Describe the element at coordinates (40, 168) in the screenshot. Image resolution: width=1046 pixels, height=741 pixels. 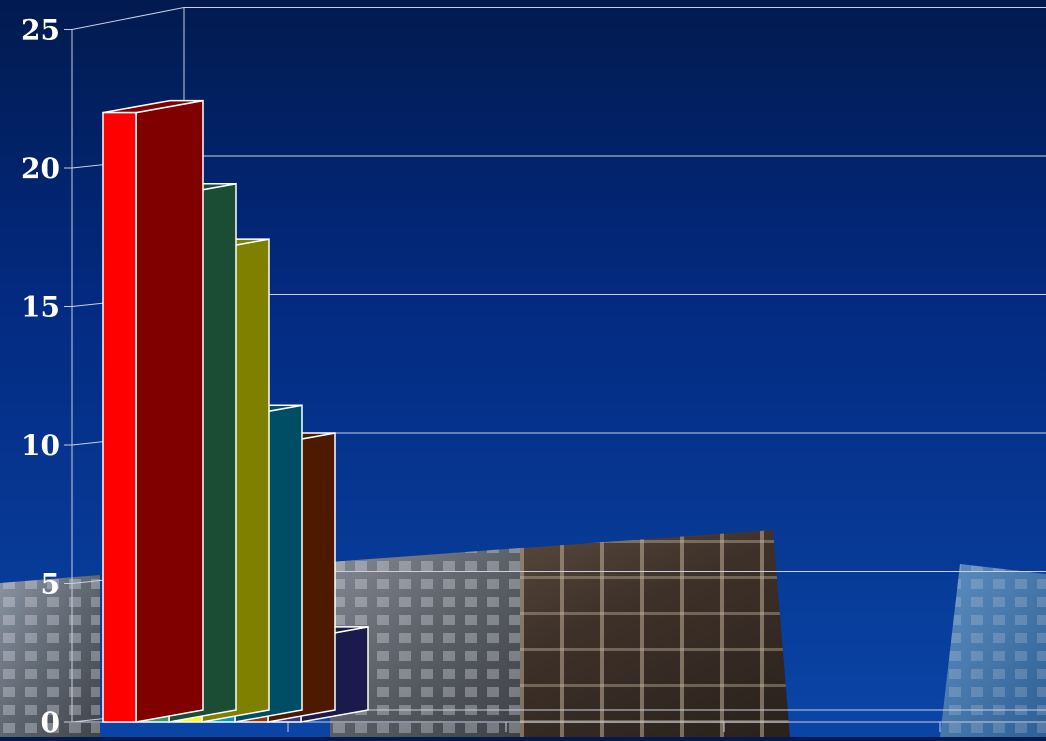
I see `y-tick-label: 20` at that location.